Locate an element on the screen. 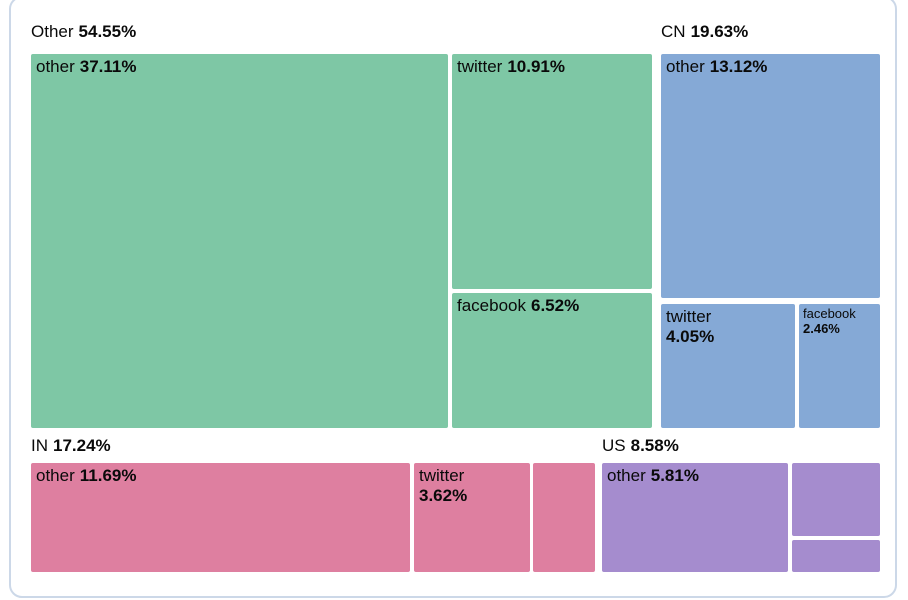 This screenshot has height=600, width=908. group-label-us: US 8.58% is located at coordinates (640, 446).